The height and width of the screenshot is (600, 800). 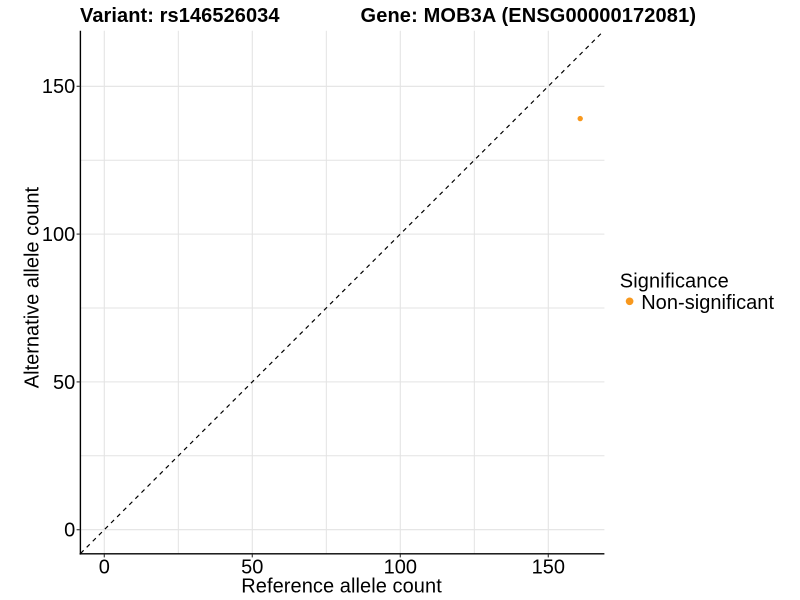 I want to click on svg-text: Gene: MOB3A (ENSG00000172081), so click(x=529, y=16).